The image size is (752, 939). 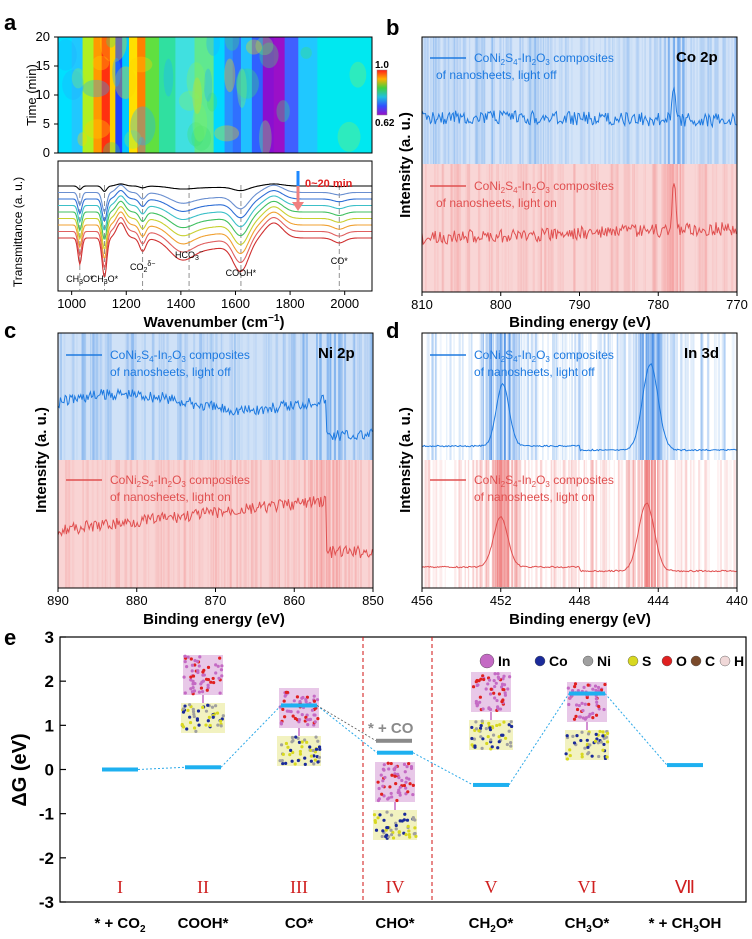 I want to click on co-desorbed-level: * + CO, so click(x=391, y=731).